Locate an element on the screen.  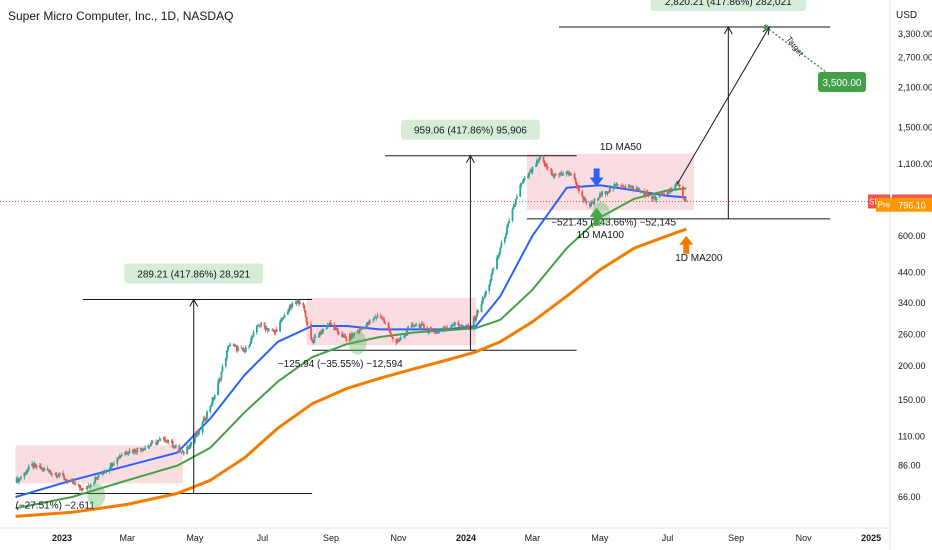
price-axis-label: 2,100.00 is located at coordinates (915, 87).